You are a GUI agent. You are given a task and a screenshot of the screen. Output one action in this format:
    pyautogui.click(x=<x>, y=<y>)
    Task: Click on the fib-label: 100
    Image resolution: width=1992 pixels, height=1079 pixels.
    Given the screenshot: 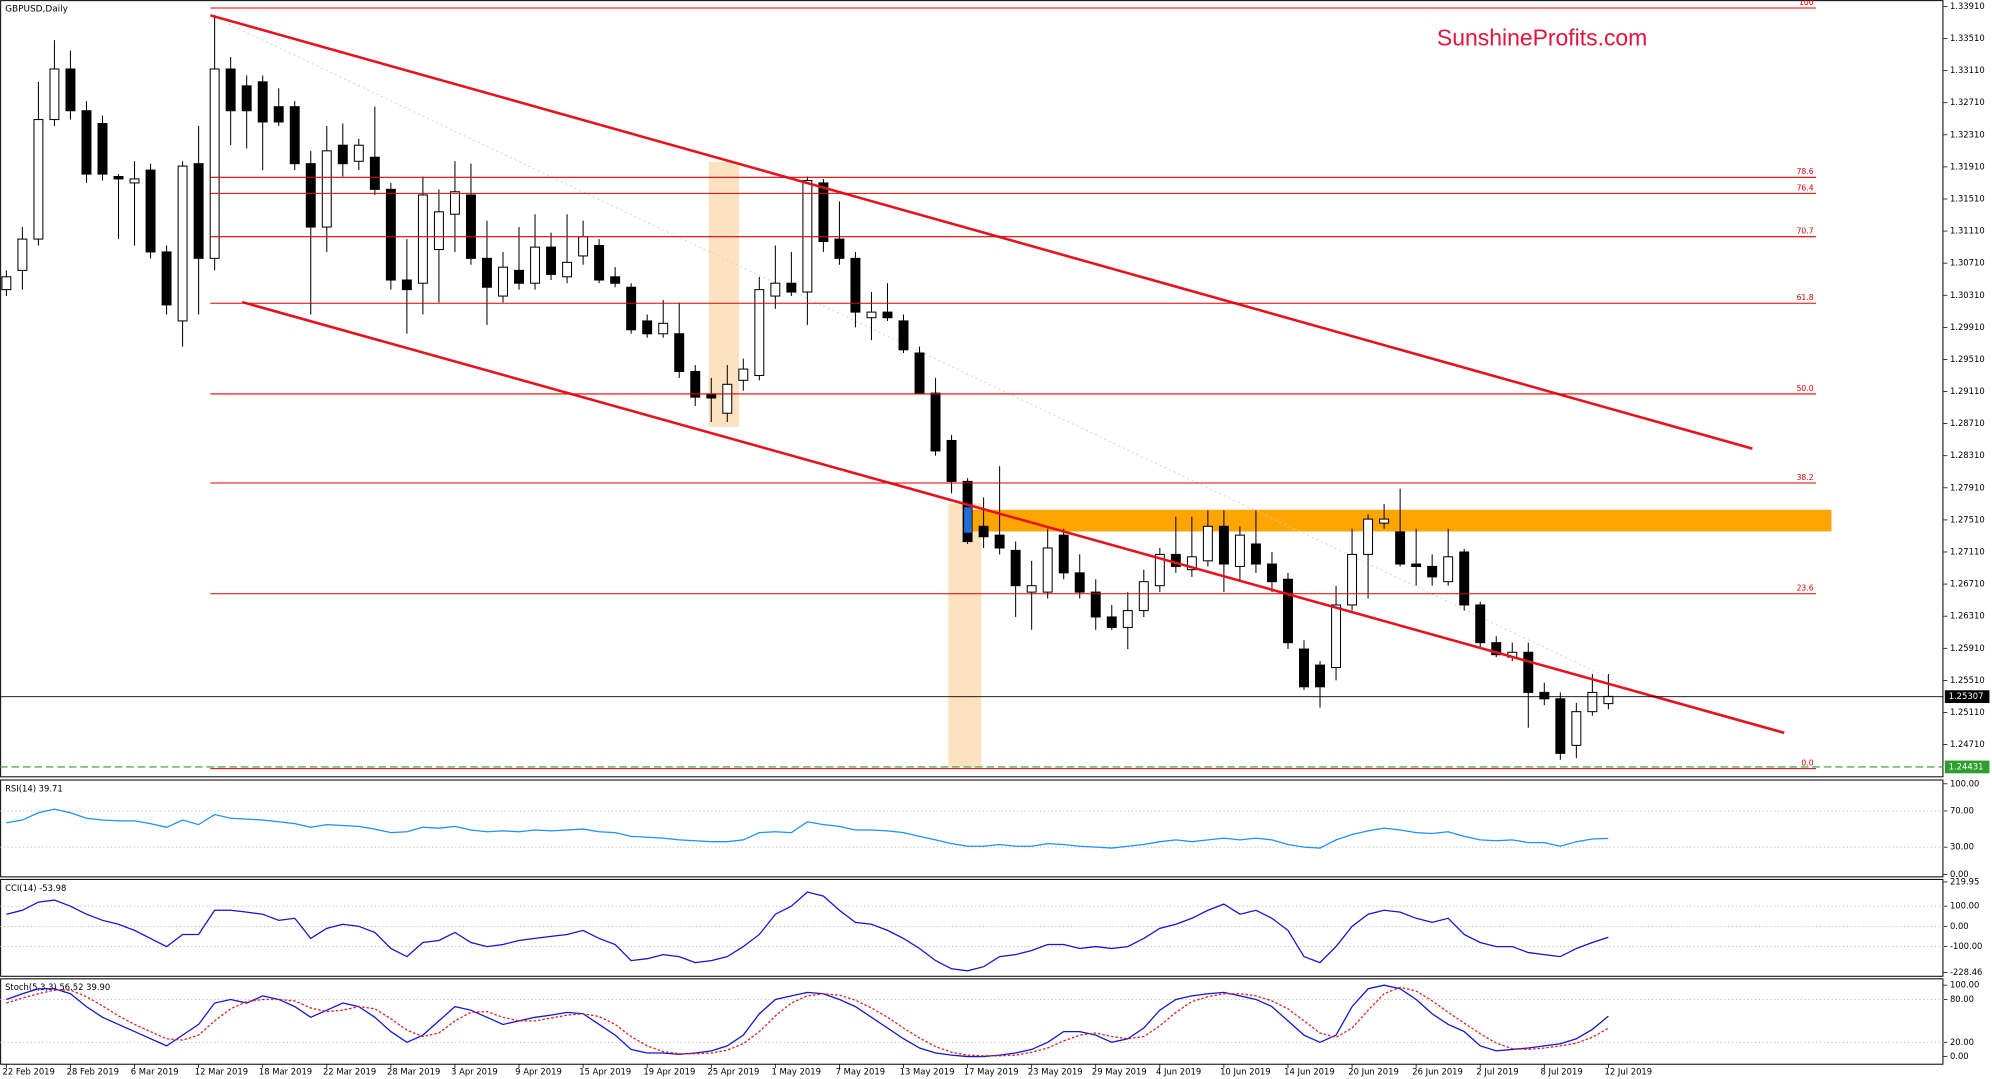 What is the action you would take?
    pyautogui.click(x=1806, y=3)
    